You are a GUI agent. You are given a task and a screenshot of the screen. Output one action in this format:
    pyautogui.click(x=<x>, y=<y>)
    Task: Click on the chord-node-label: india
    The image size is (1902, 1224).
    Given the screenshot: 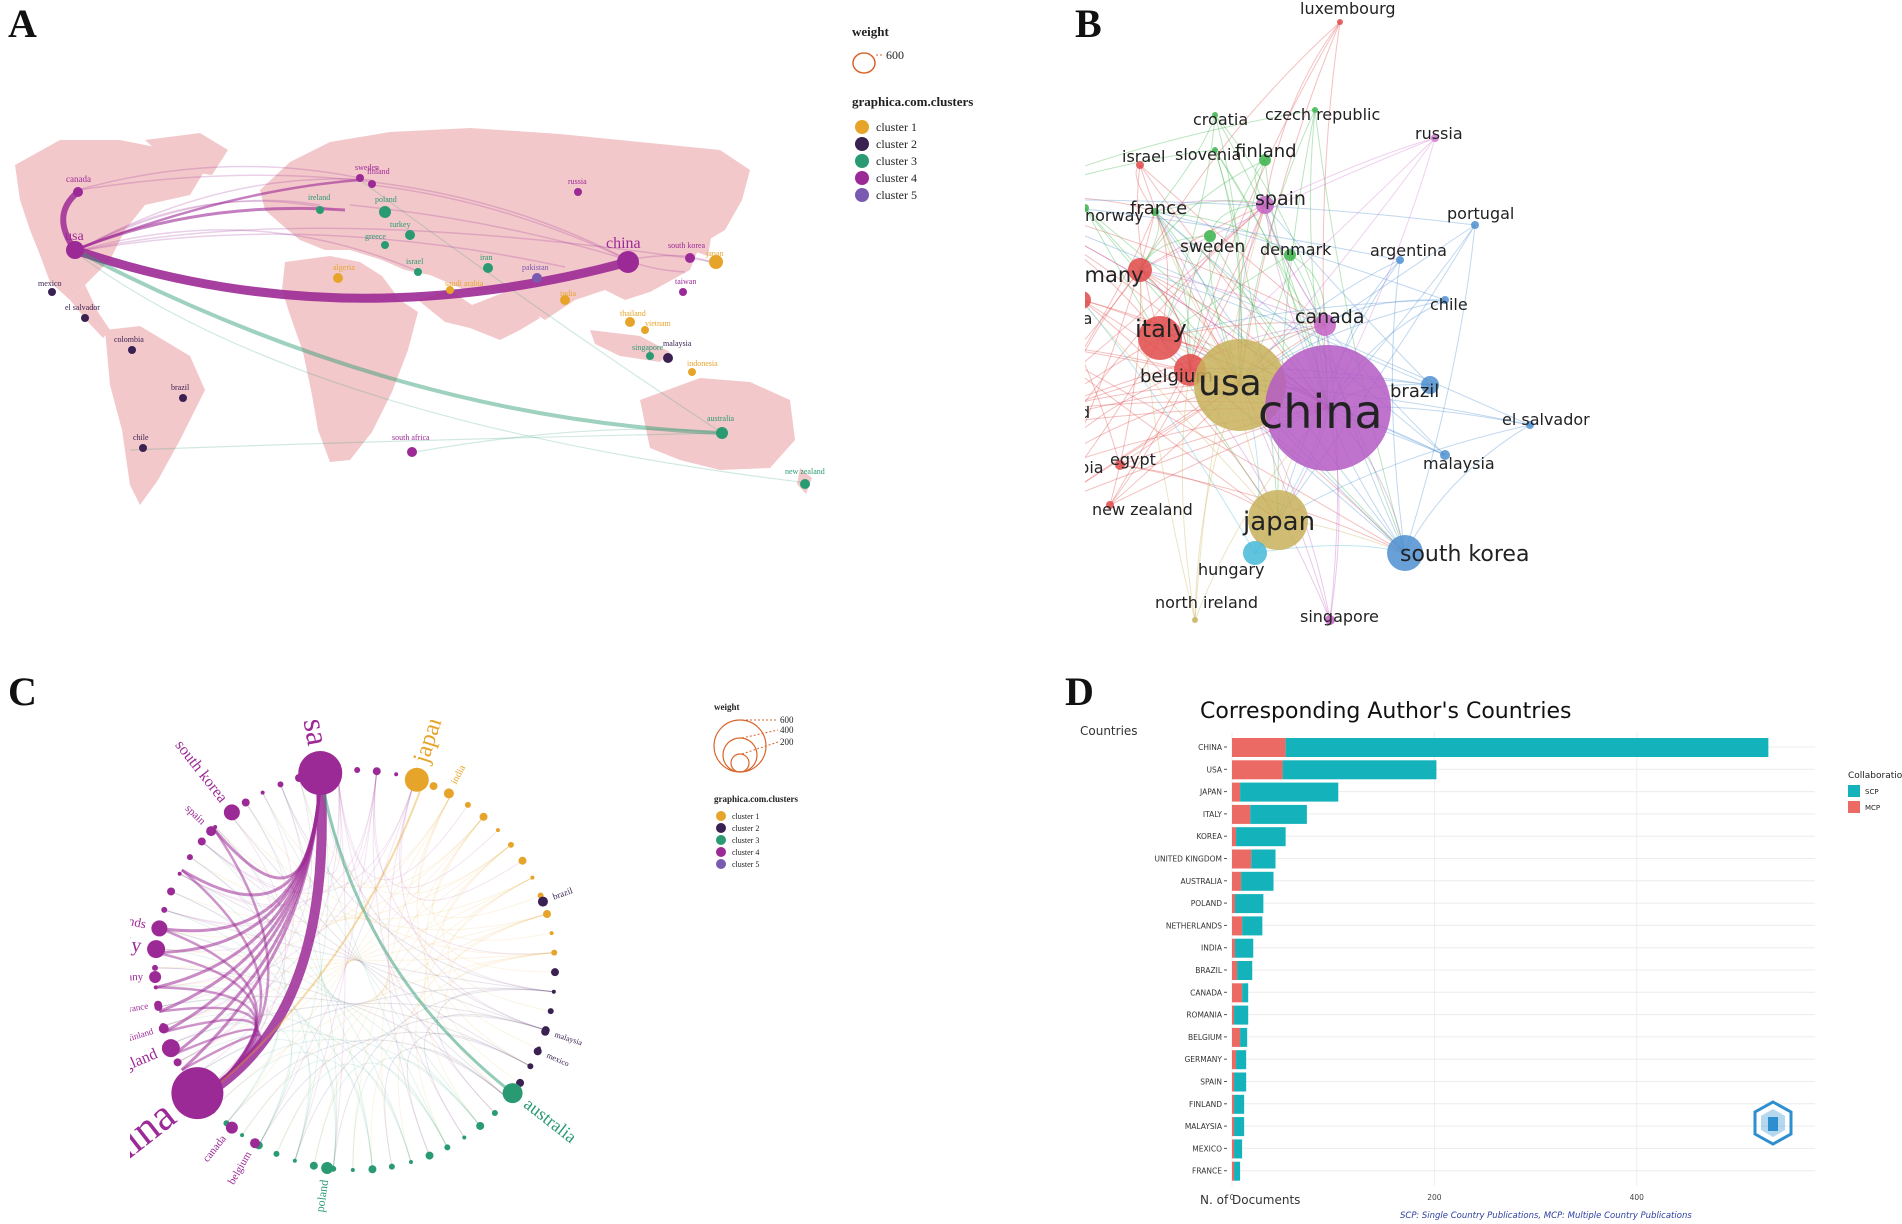 What is the action you would take?
    pyautogui.click(x=458, y=774)
    